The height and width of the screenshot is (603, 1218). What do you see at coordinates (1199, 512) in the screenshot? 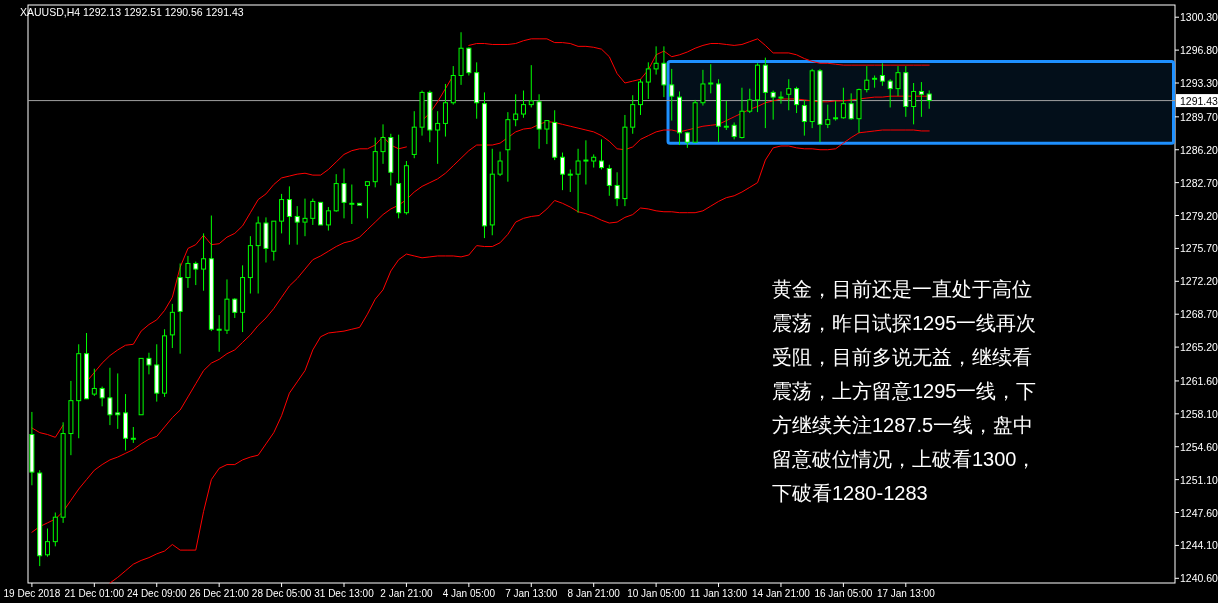
I see `y-tick-label: 1247.60` at bounding box center [1199, 512].